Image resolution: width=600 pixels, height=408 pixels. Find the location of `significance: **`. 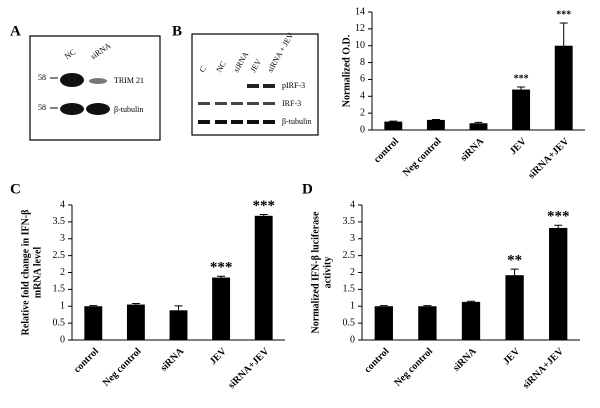

significance: ** is located at coordinates (514, 261).